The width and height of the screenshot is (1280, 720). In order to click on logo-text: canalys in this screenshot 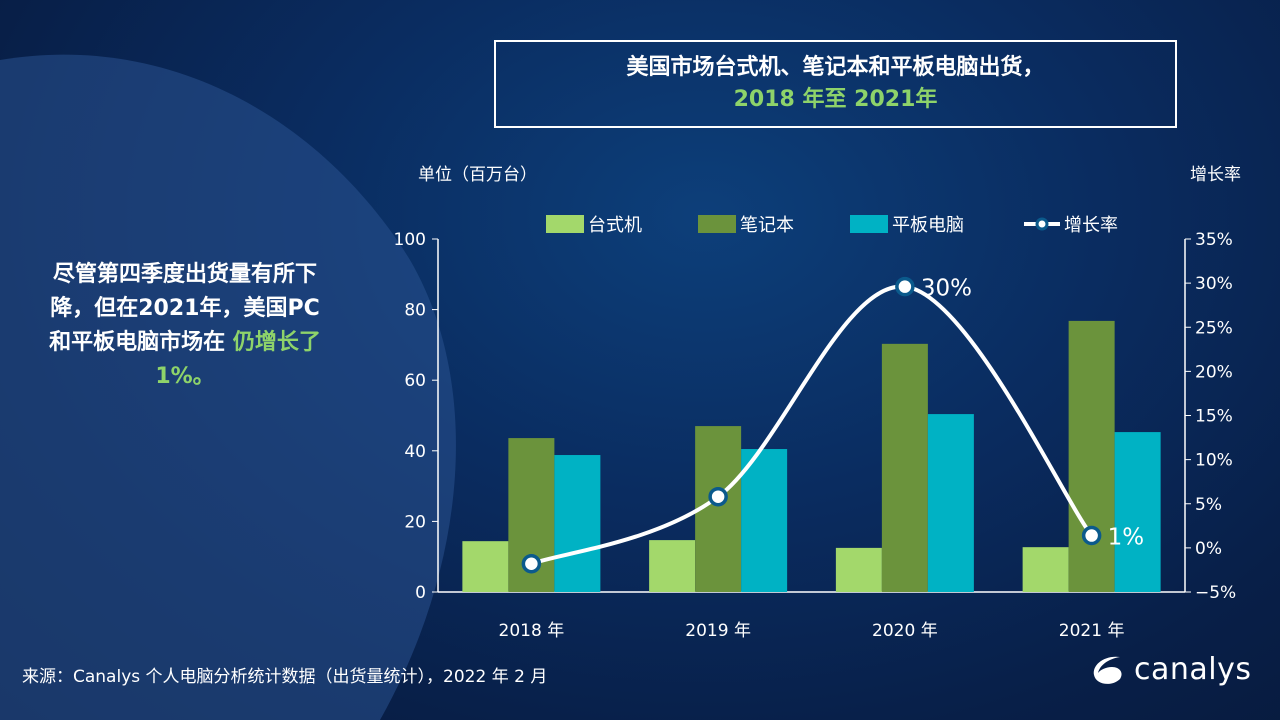, I will do `click(1193, 669)`.